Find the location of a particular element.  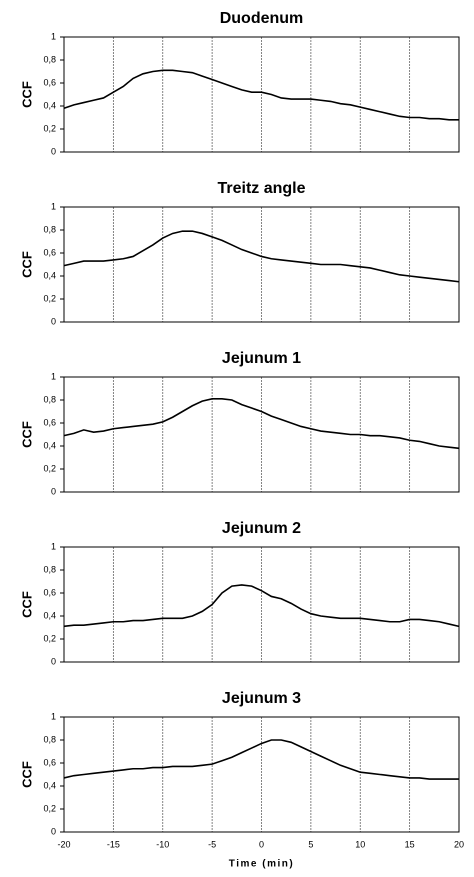

x-tick-label: -5 is located at coordinates (212, 844).